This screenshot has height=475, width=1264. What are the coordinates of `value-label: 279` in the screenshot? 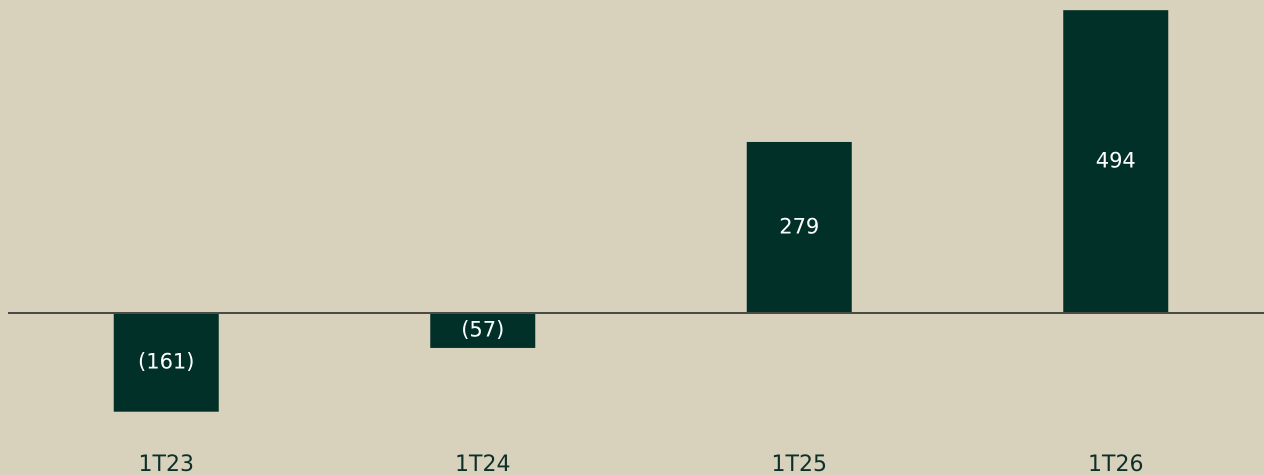 It's located at (799, 226).